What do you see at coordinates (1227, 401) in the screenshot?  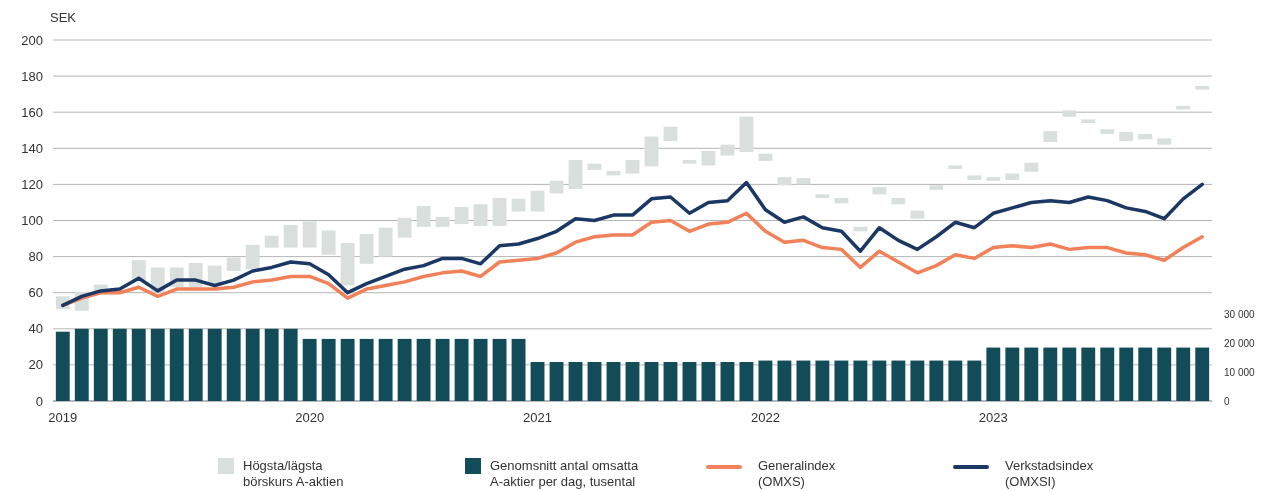 I see `y2-tick-label: 0` at bounding box center [1227, 401].